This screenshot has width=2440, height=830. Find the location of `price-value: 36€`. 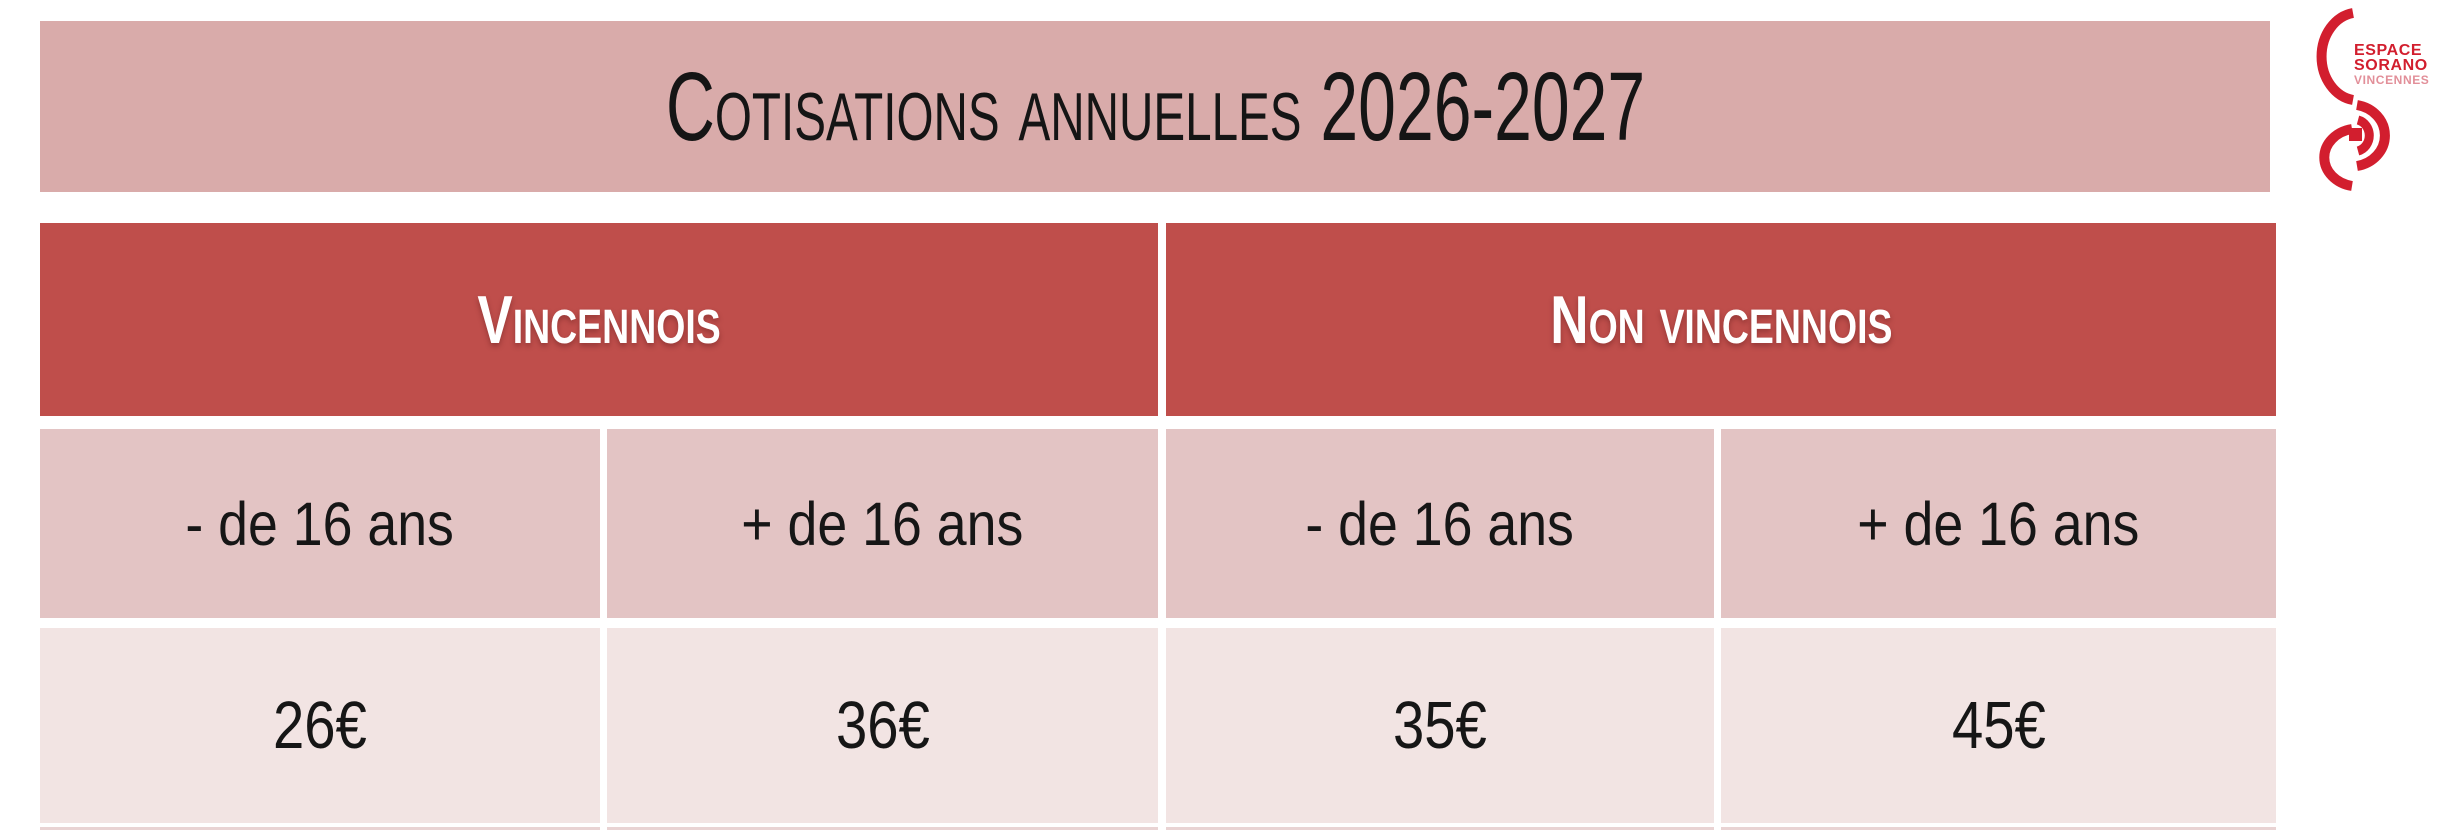

price-value: 36€ is located at coordinates (882, 725).